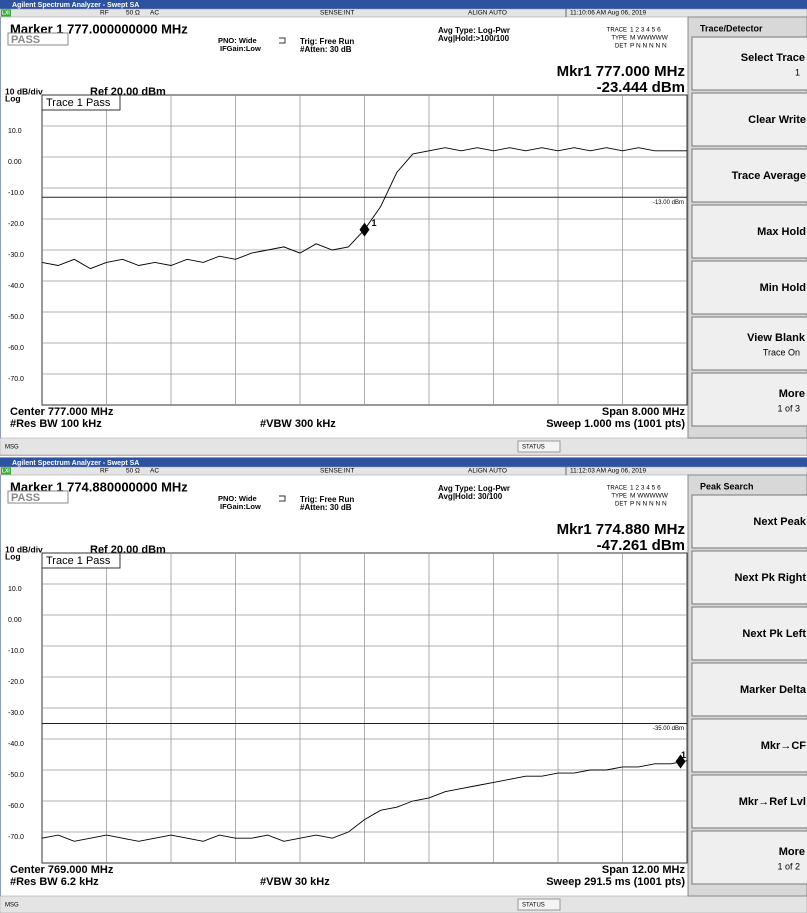 The image size is (807, 913). I want to click on trace, so click(364, 801).